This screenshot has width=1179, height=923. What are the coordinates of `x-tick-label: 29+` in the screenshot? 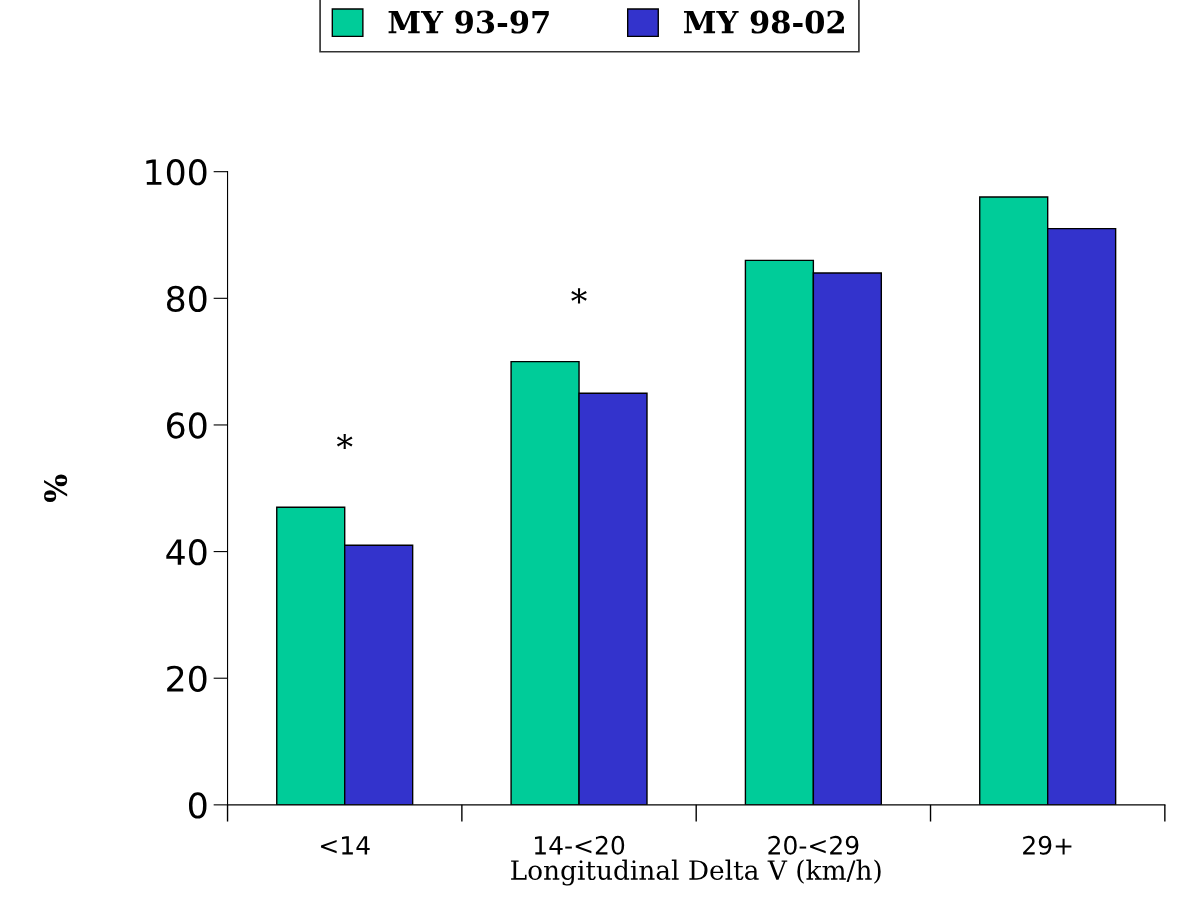 It's located at (1047, 845).